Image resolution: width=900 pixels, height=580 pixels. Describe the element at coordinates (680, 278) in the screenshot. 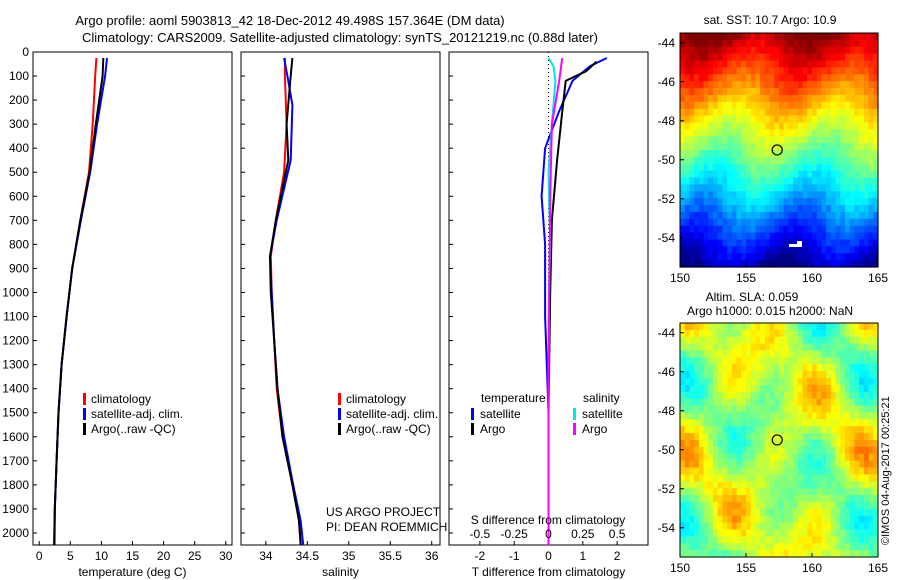

I see `map-x-tick-label: 150` at that location.